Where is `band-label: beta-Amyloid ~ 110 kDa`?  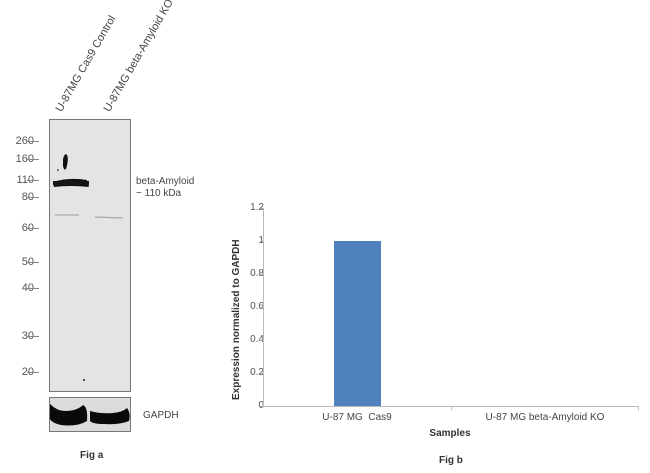 band-label: beta-Amyloid ~ 110 kDa is located at coordinates (165, 188).